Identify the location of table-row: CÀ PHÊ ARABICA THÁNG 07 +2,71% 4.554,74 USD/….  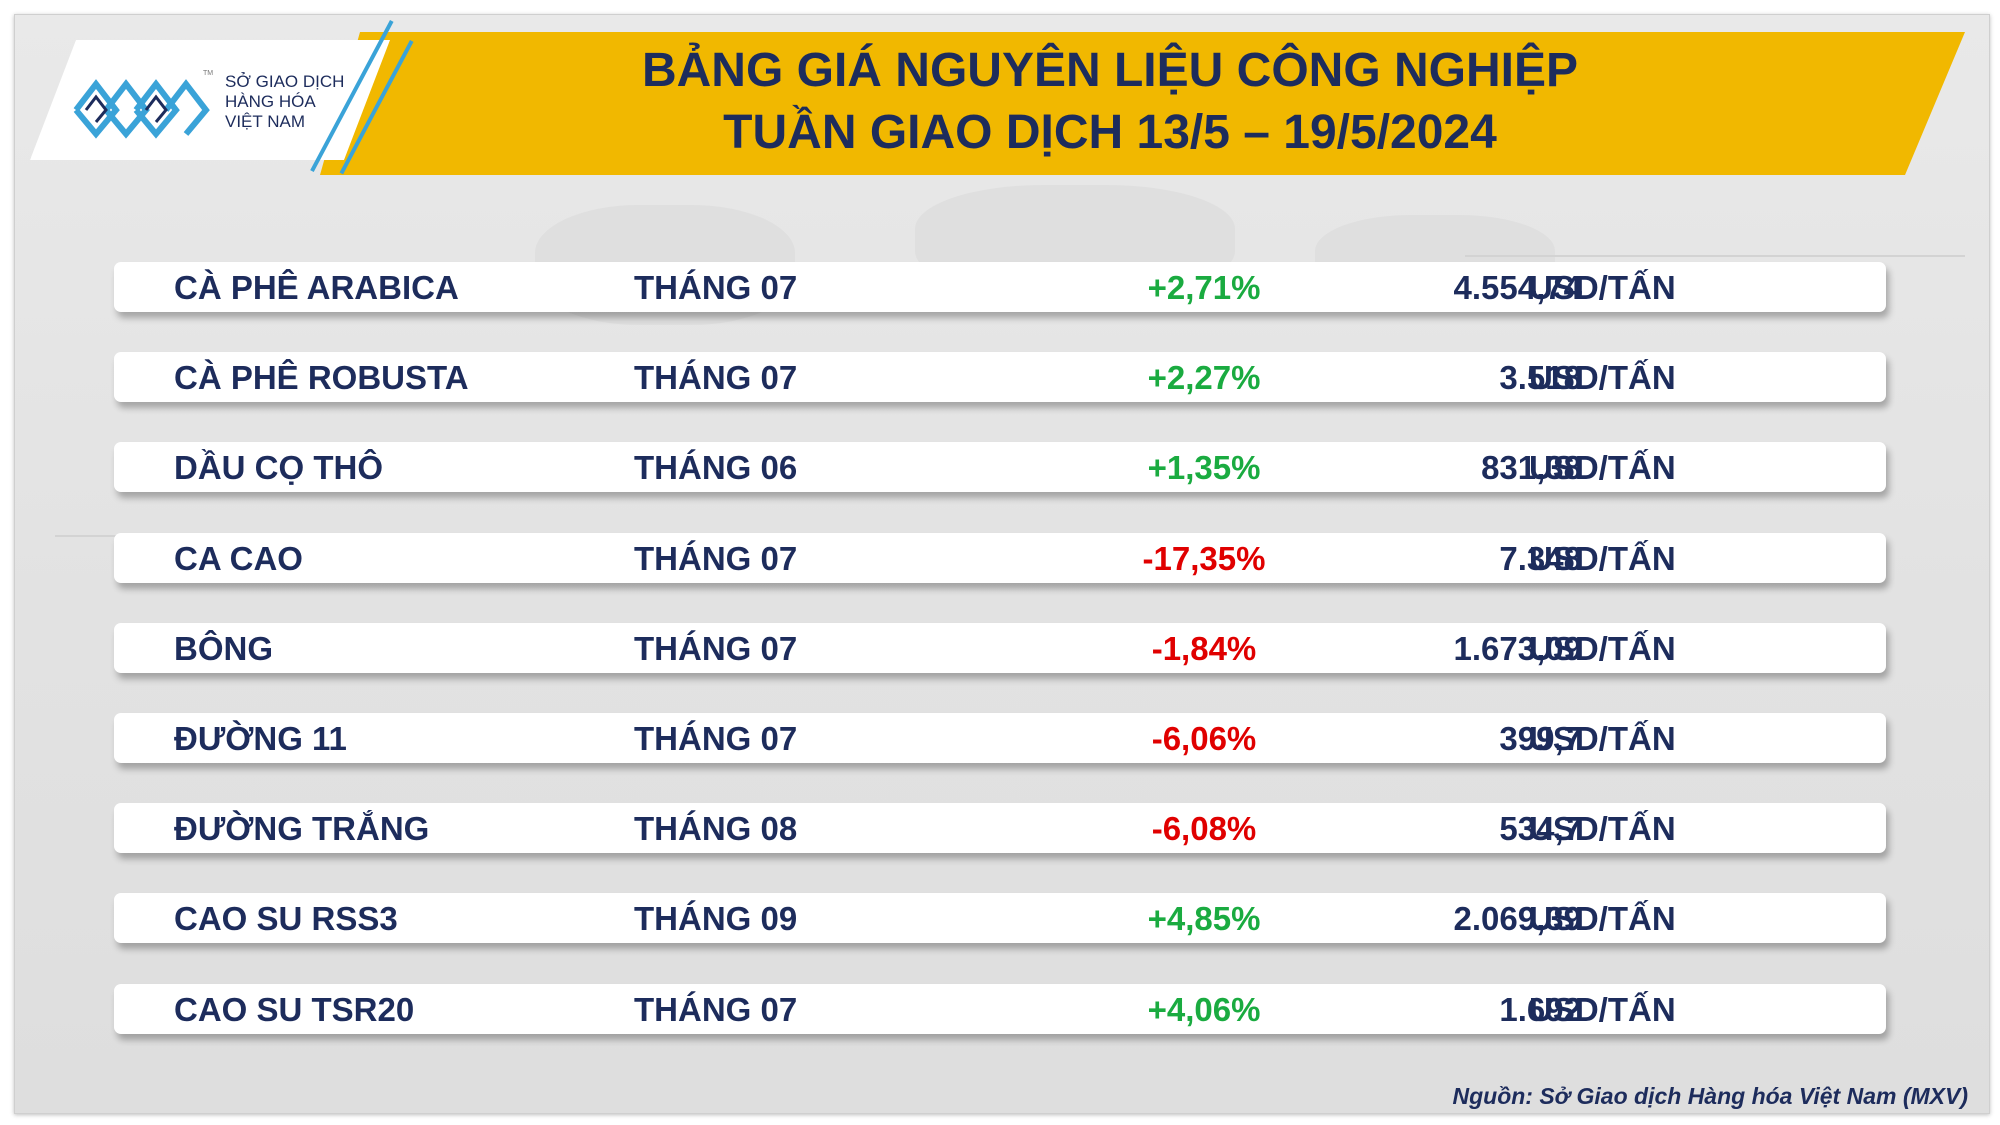
(1000, 287).